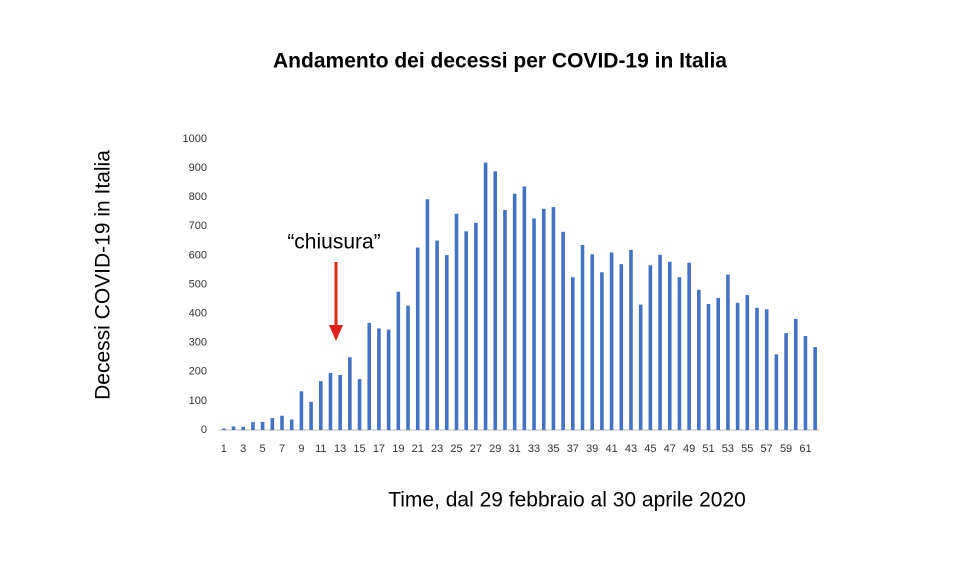  What do you see at coordinates (592, 449) in the screenshot?
I see `x-tick-label: 39` at bounding box center [592, 449].